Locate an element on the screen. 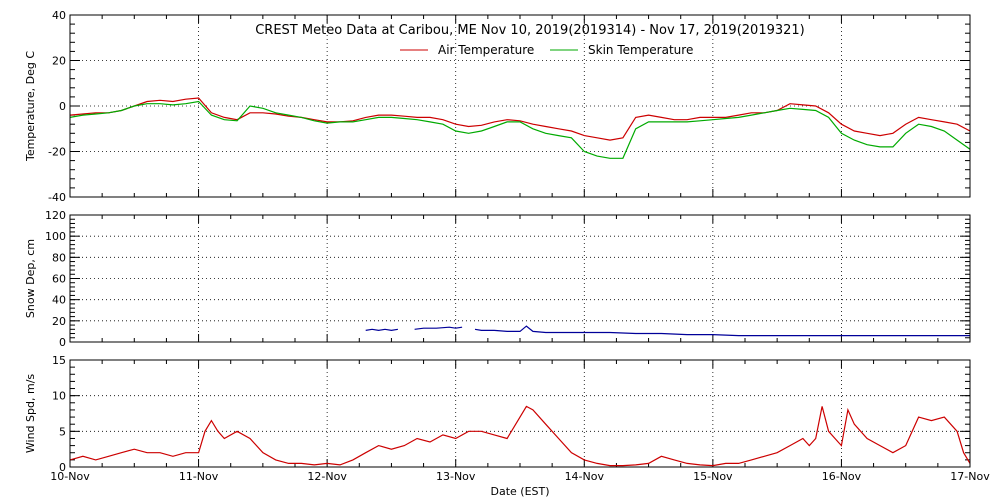 This screenshot has height=500, width=1000. x-tick-label: 13-Nov is located at coordinates (456, 476).